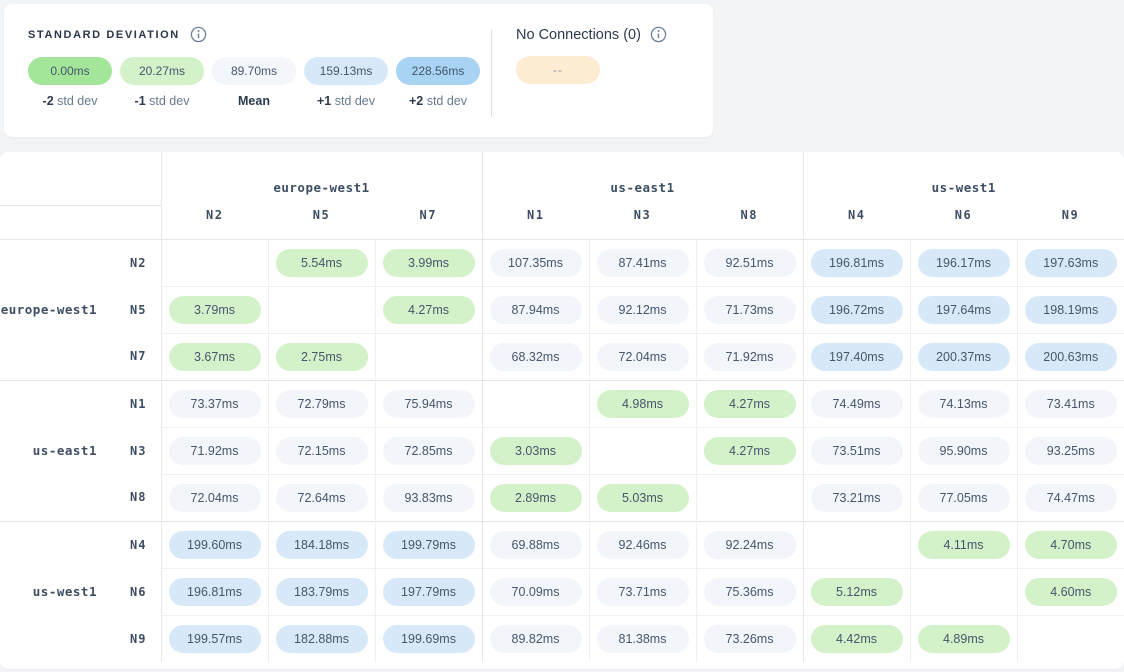 This screenshot has width=1124, height=672. I want to click on latency-pill: 3.79ms, so click(214, 309).